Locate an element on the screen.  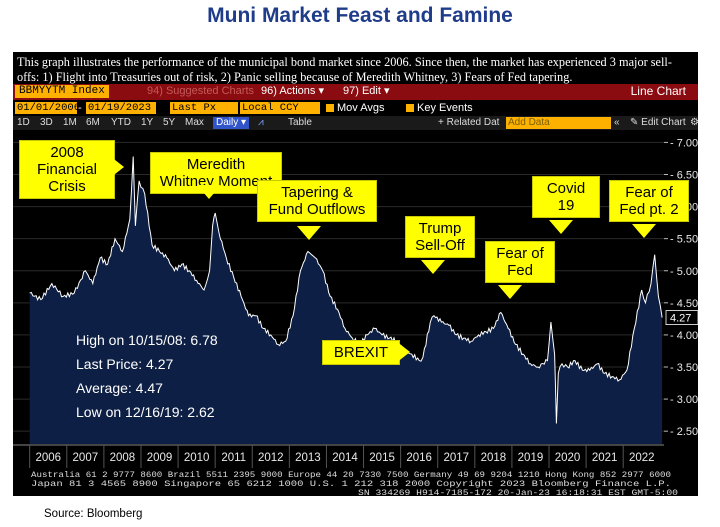
suggested-charts-menu: 94) Suggested Charts is located at coordinates (201, 91).